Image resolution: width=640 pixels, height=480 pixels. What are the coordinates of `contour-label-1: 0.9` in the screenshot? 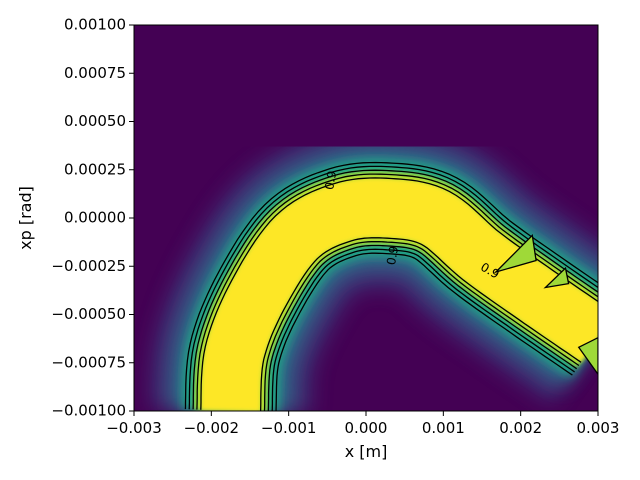 It's located at (330, 180).